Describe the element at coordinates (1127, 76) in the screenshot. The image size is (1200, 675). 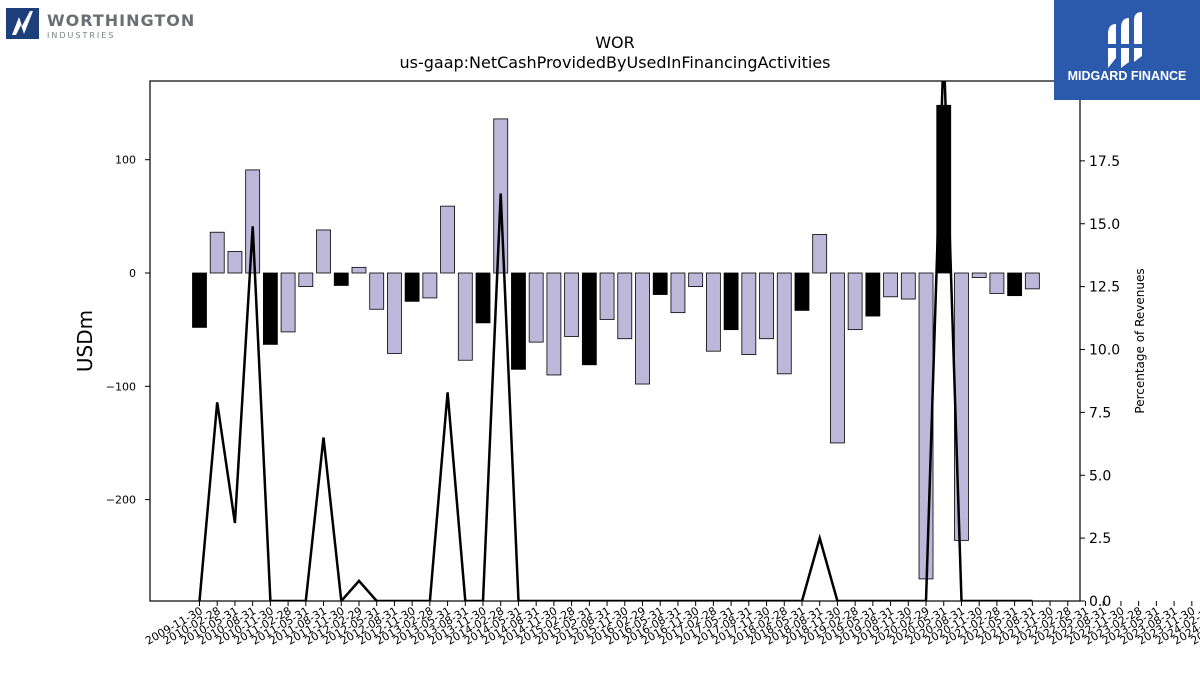
I see `midgard-logo-text: MIDGARD FINANCE` at that location.